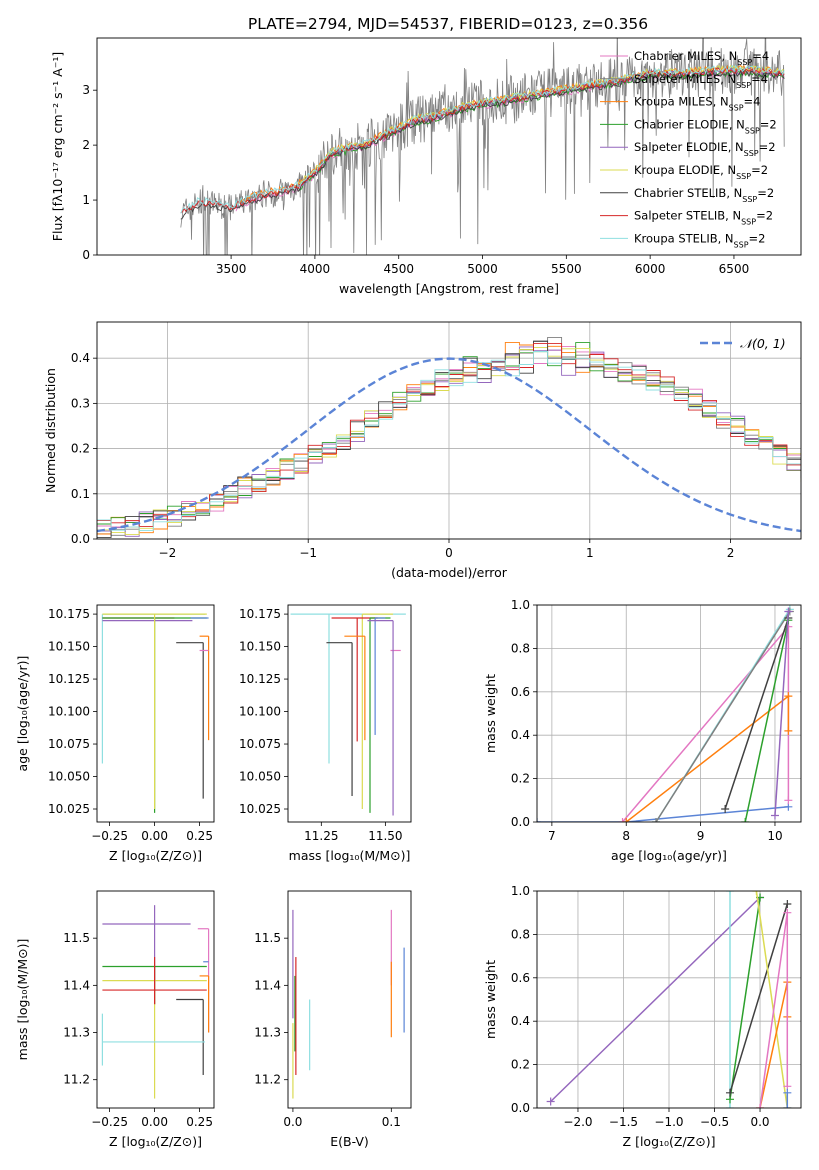 This screenshot has width=819, height=1170. Describe the element at coordinates (520, 978) in the screenshot. I see `y-tick-label: 0.6` at that location.